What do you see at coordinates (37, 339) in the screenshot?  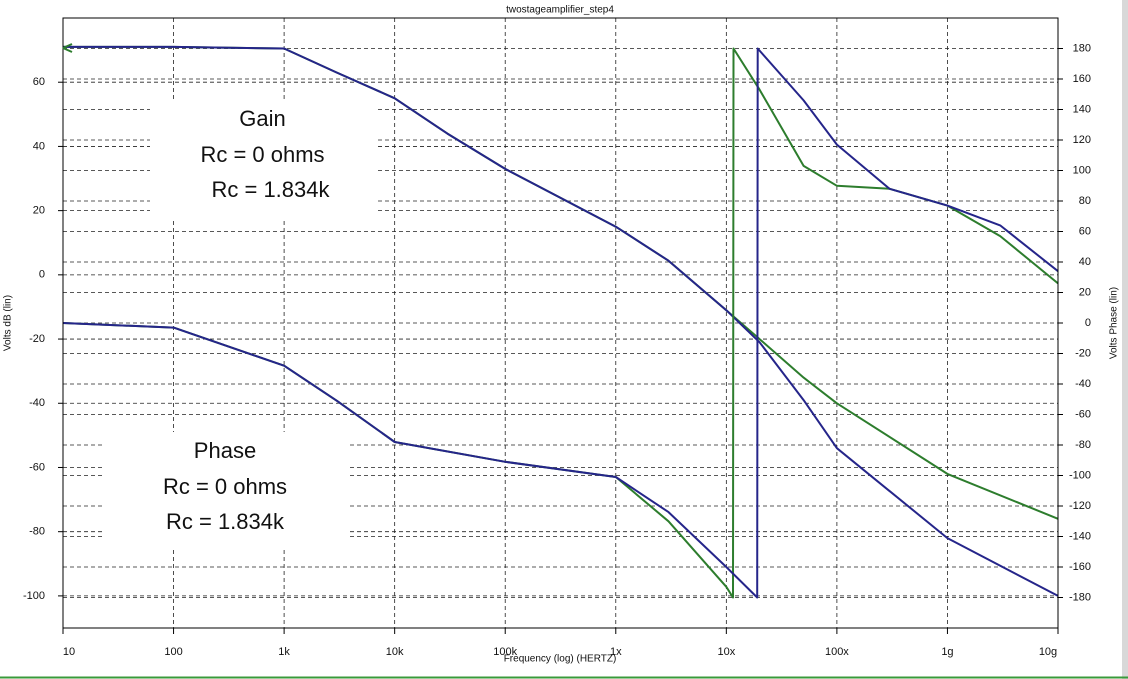 I see `y-tick-label: -20` at bounding box center [37, 339].